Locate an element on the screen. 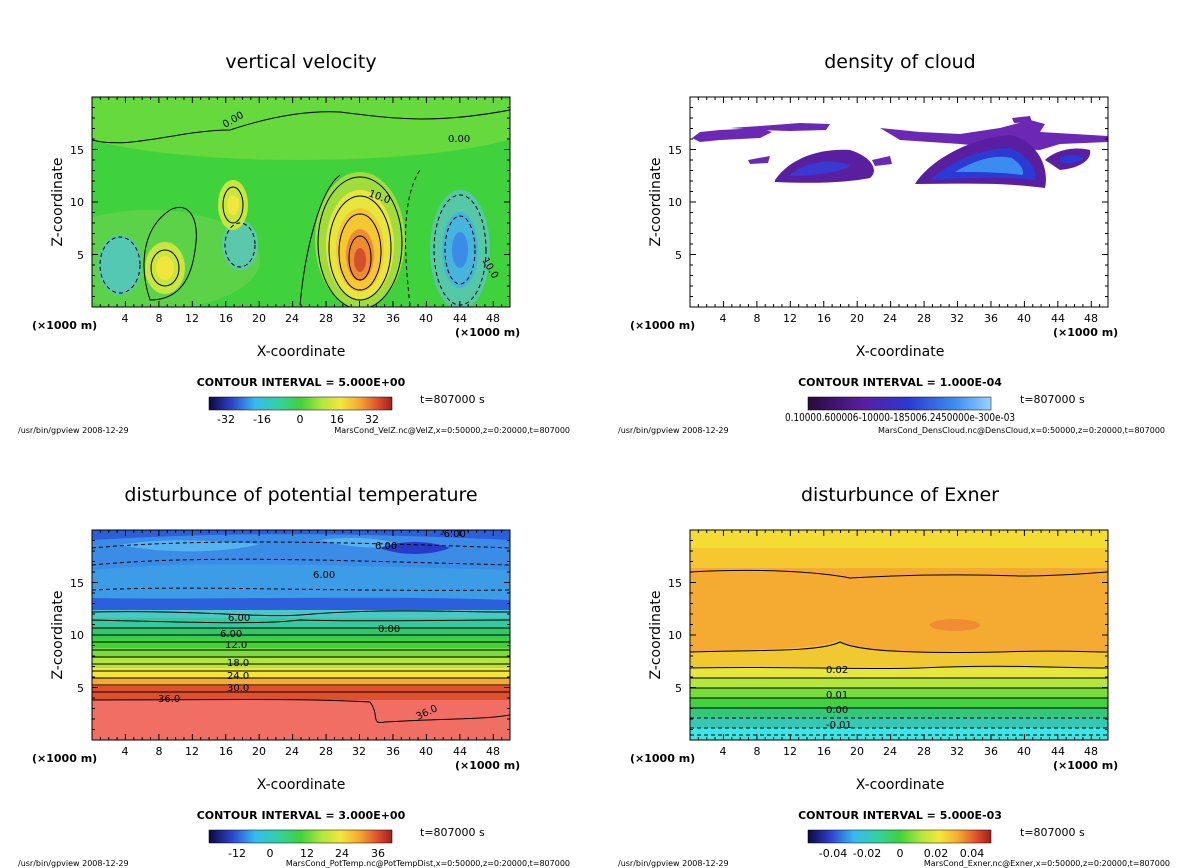  contour-labels: 0.02 0.01 0.00 -0.01 is located at coordinates (839, 698).